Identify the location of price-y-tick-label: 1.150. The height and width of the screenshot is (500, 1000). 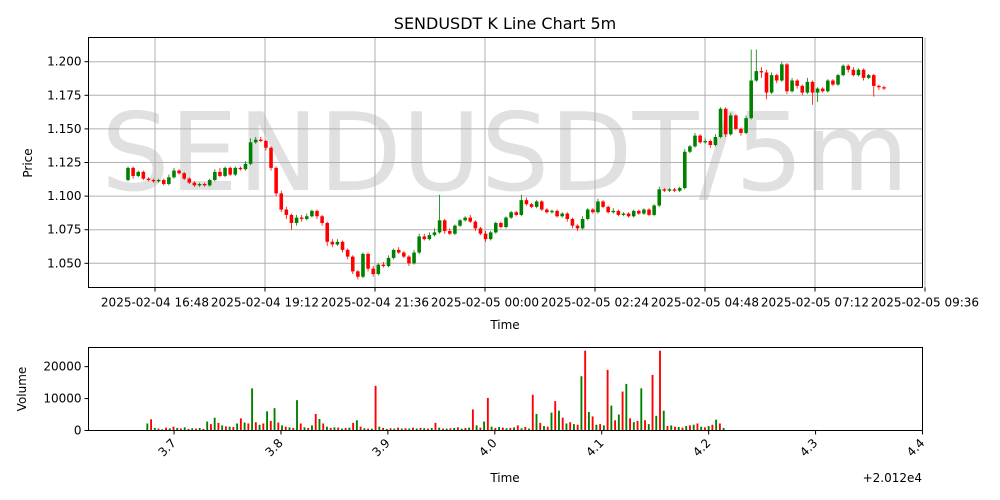
(64, 129).